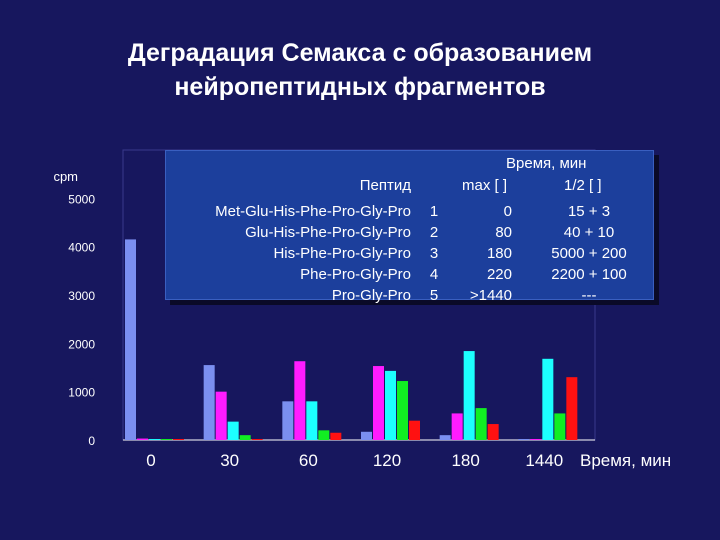 The height and width of the screenshot is (540, 720). I want to click on y-tick-label: 3000, so click(81, 296).